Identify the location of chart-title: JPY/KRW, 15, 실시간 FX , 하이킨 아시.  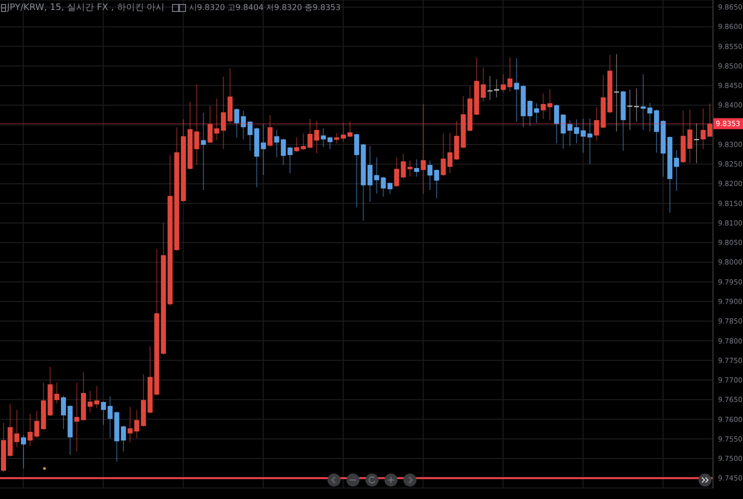
(86, 8).